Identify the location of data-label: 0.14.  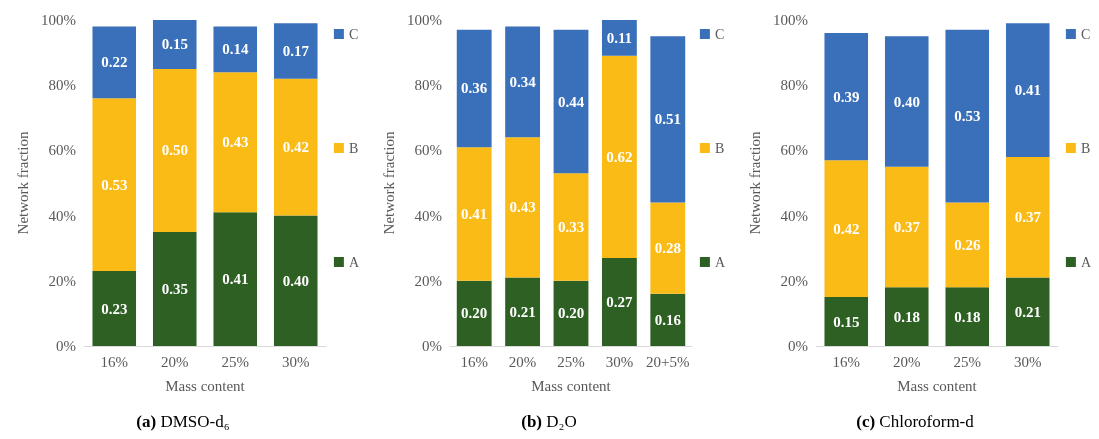
(235, 49).